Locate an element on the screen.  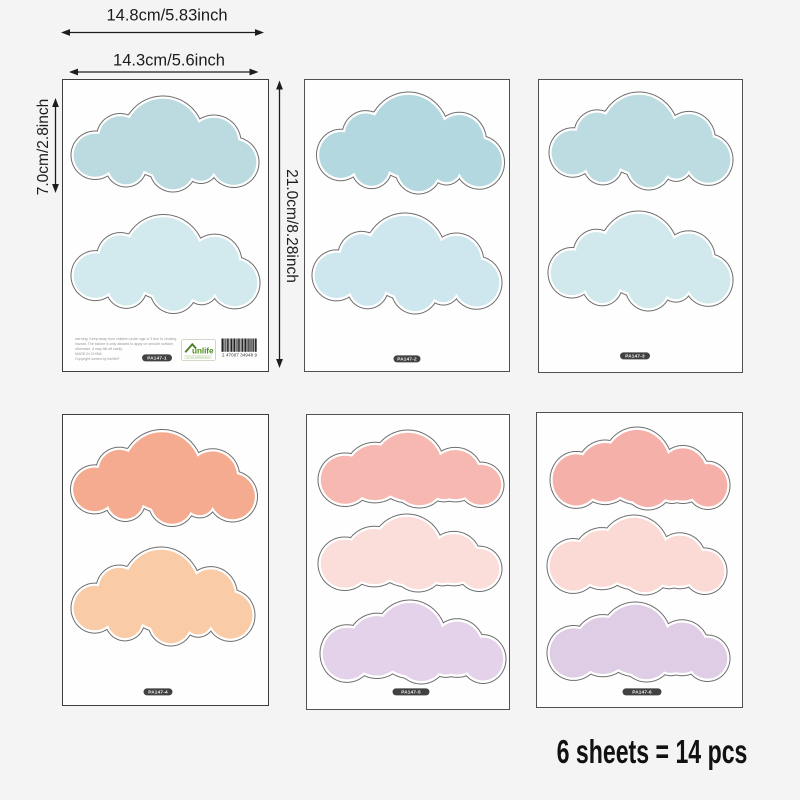
svg-text: Your home beautifier&designer is located at coordinates (198, 357).